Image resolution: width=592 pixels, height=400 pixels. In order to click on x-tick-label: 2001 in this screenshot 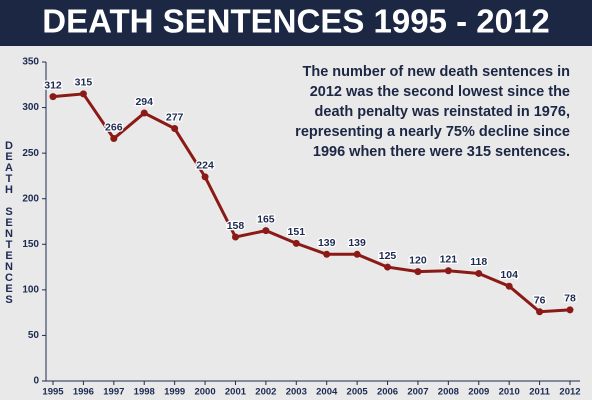, I will do `click(236, 392)`.